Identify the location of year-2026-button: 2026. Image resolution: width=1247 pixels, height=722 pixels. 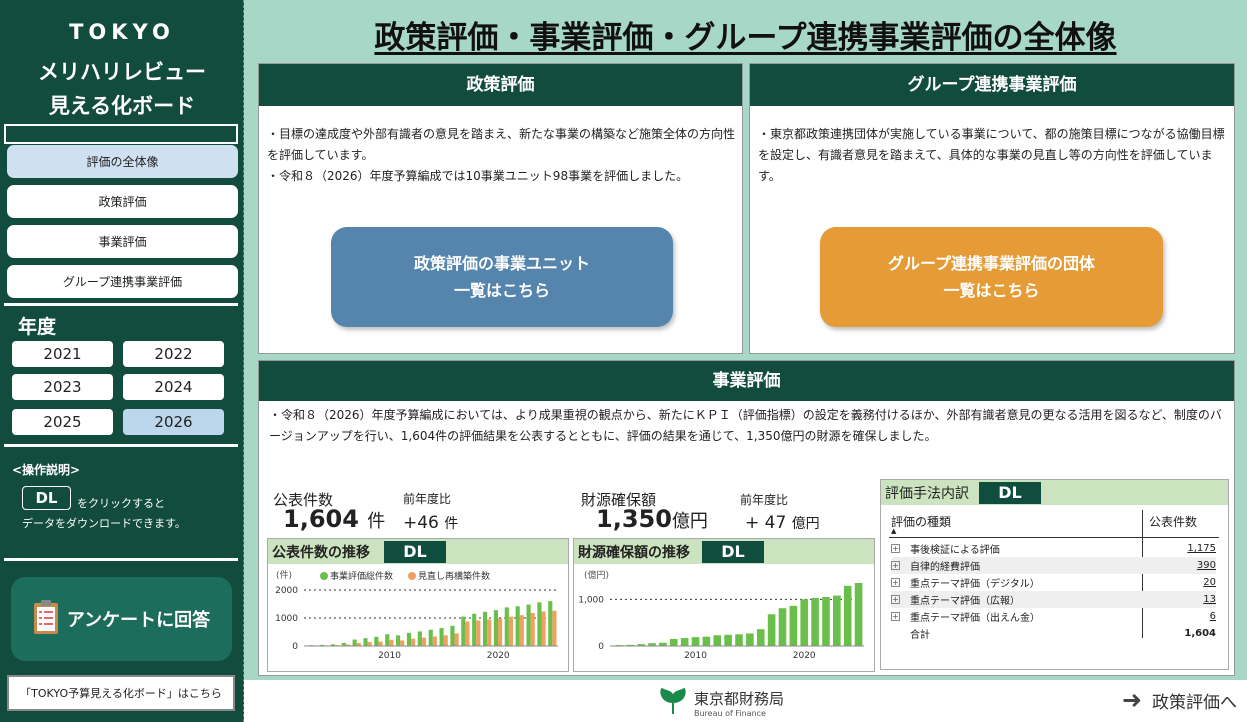
(173, 422).